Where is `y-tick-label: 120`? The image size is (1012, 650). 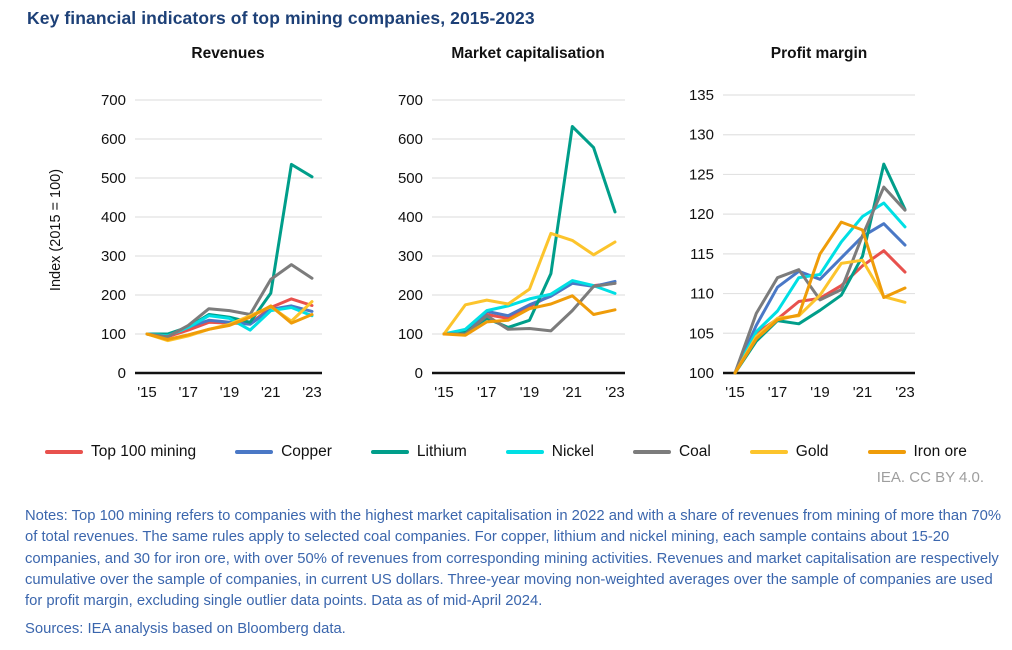
y-tick-label: 120 is located at coordinates (701, 214).